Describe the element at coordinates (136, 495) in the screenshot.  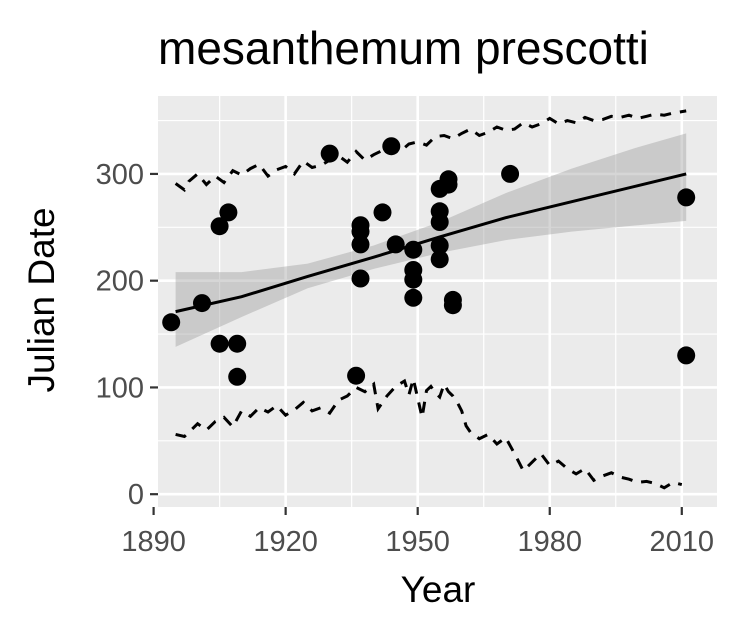
I see `y-tick-label: 0` at that location.